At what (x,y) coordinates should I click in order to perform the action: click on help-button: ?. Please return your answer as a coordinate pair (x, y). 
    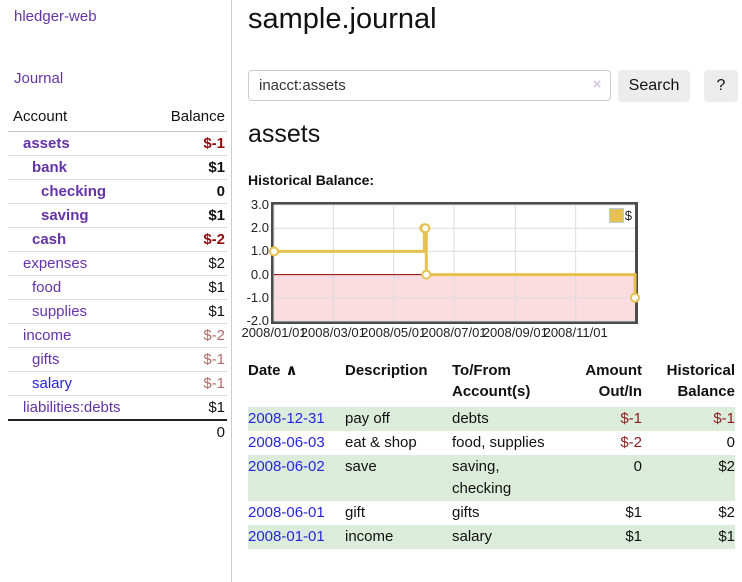
    Looking at the image, I should click on (721, 86).